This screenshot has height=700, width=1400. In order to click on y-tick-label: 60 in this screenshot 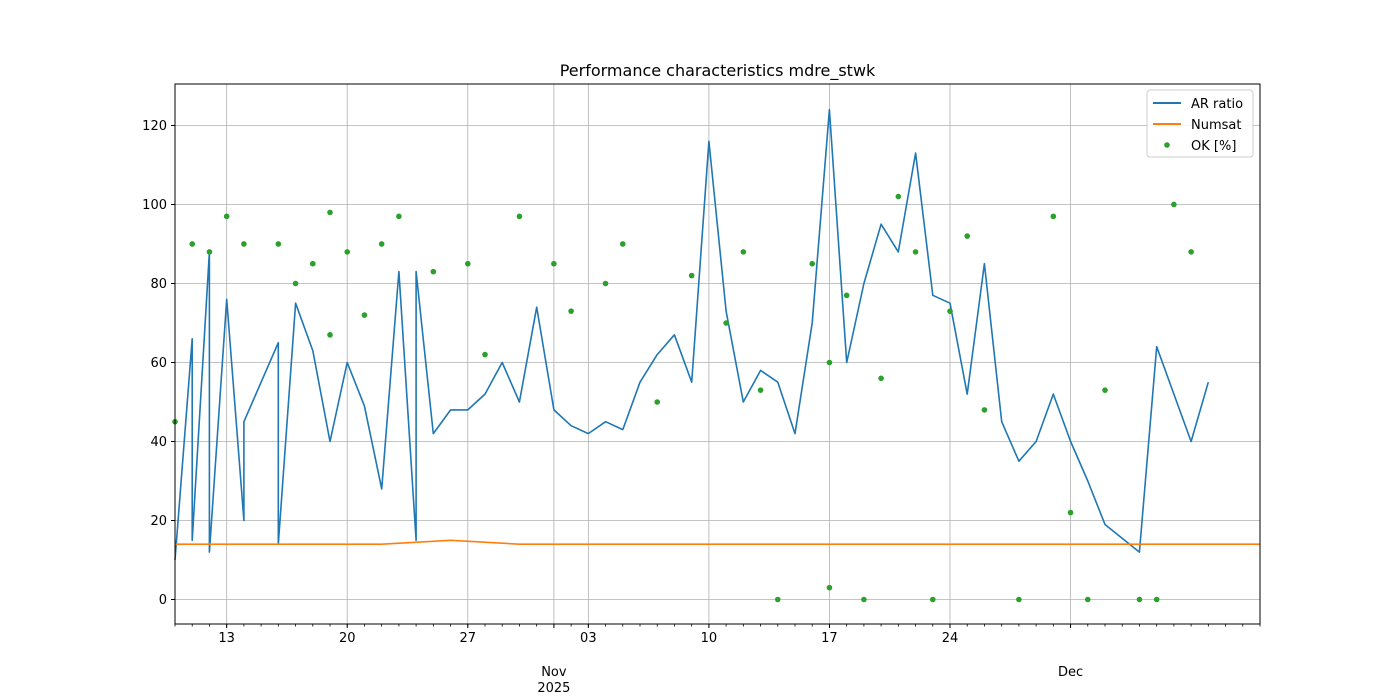, I will do `click(158, 363)`.